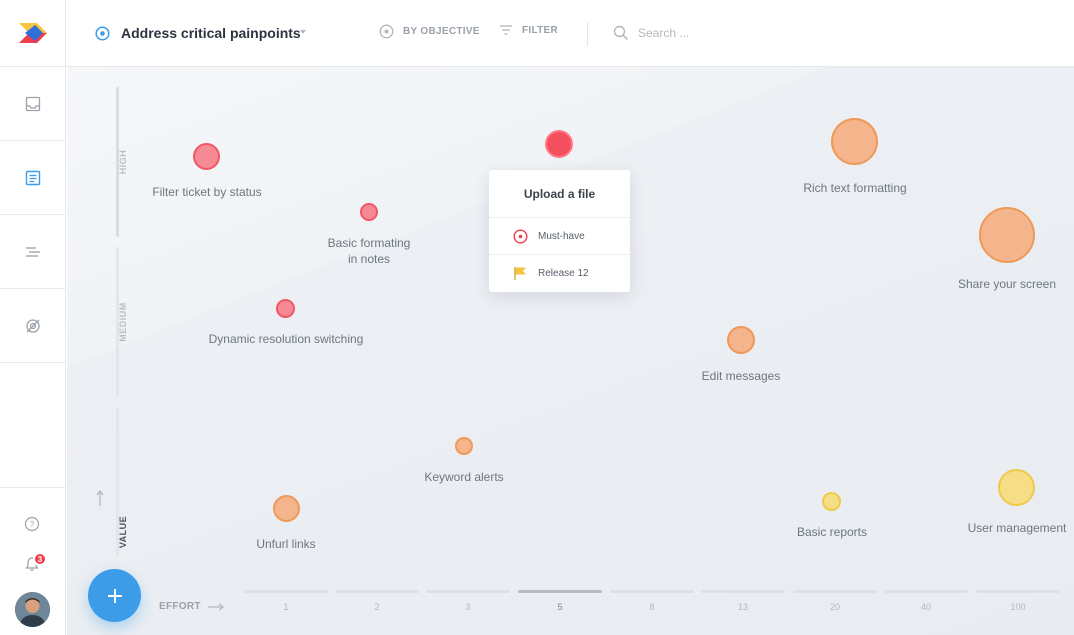 The image size is (1074, 635). I want to click on page-title: Address critical painpoints, so click(211, 33).